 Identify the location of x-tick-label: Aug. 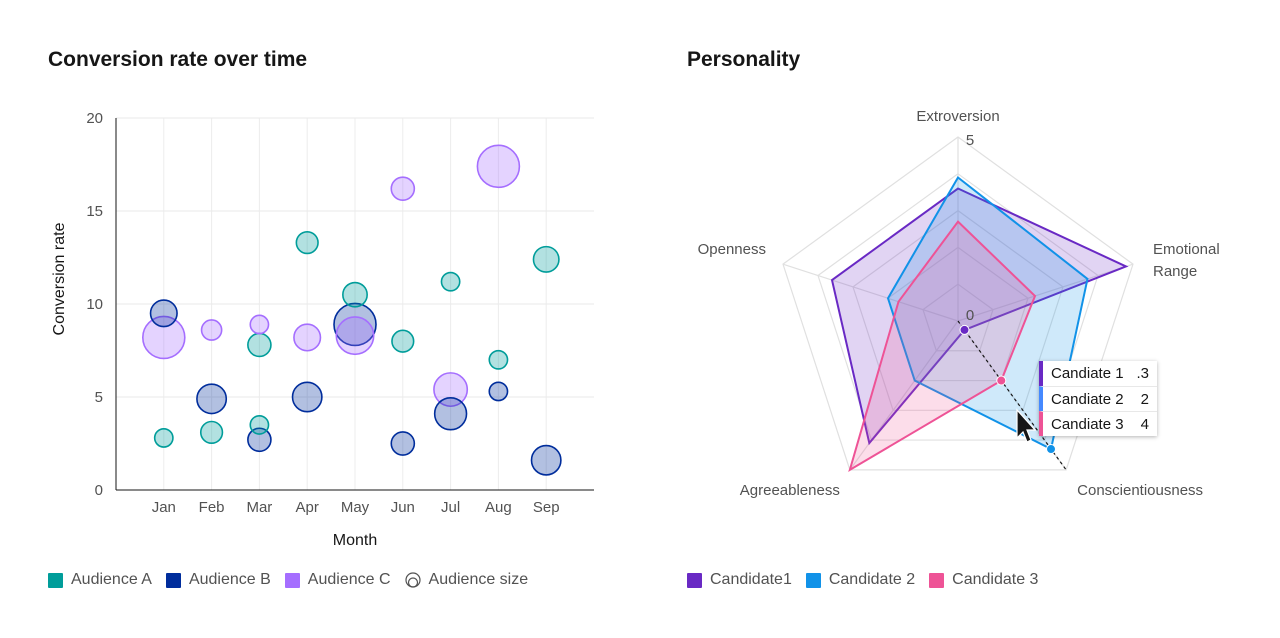
(498, 507).